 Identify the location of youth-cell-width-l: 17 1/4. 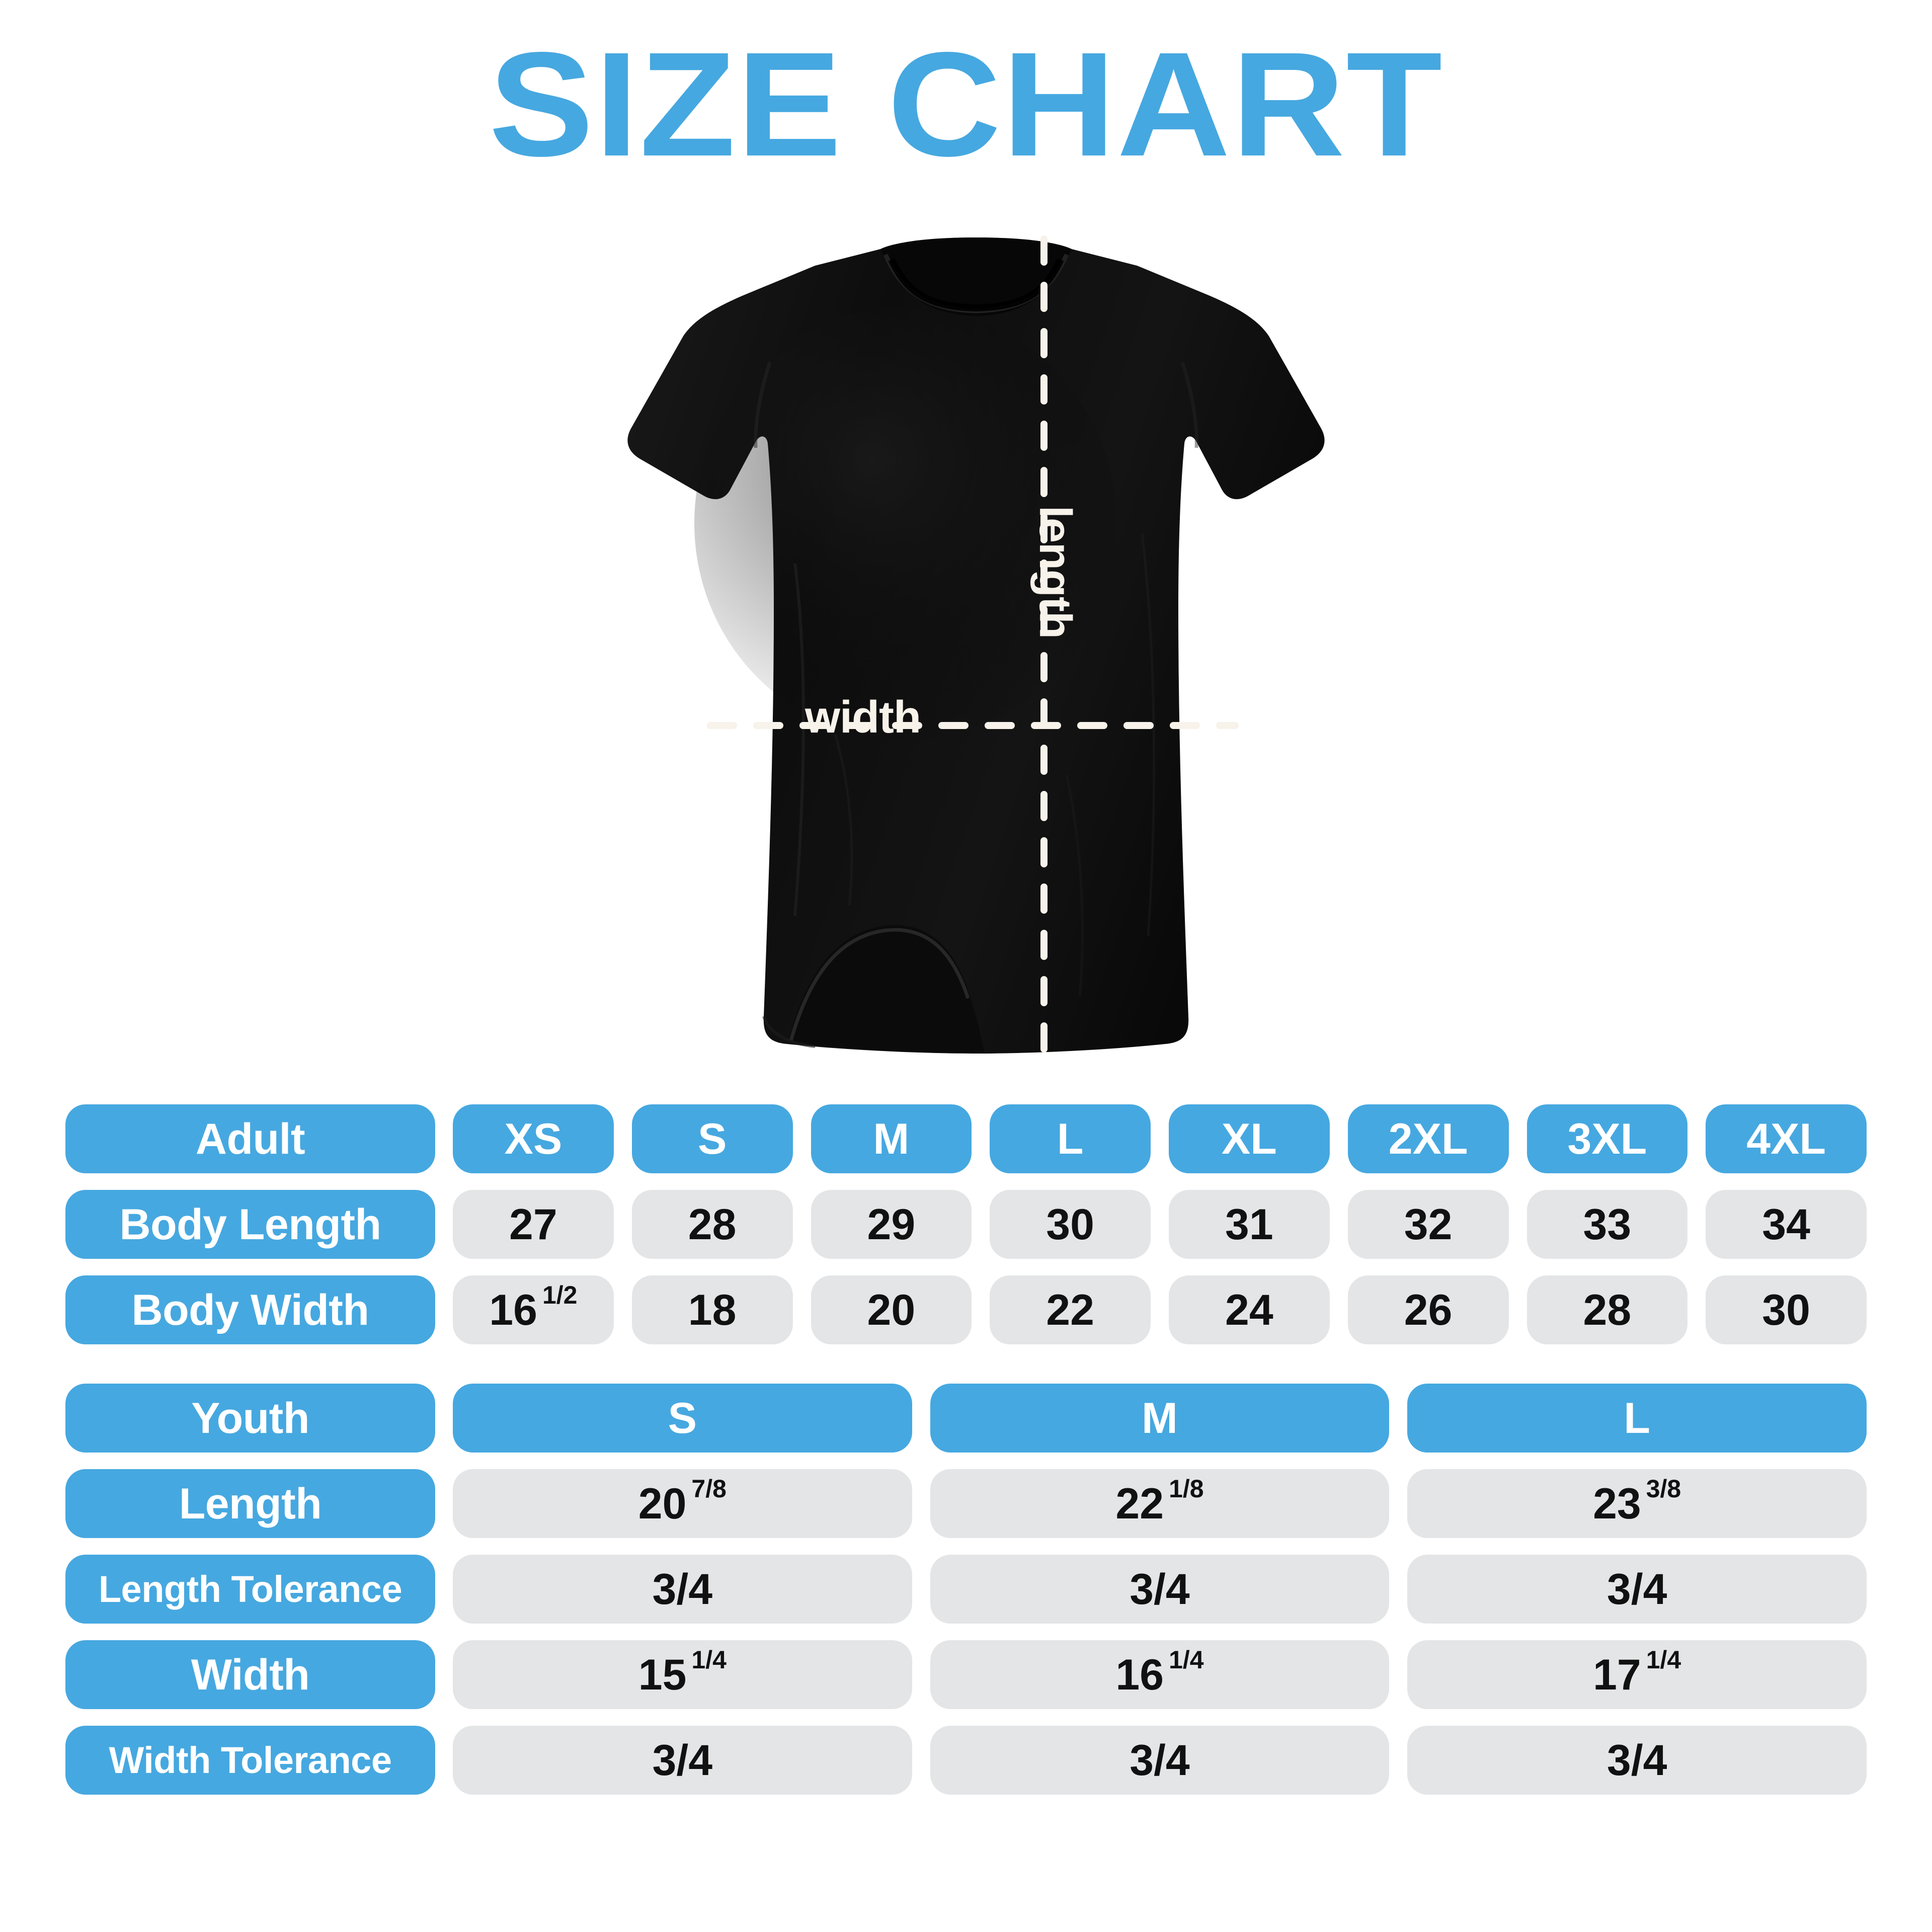
(1637, 1675).